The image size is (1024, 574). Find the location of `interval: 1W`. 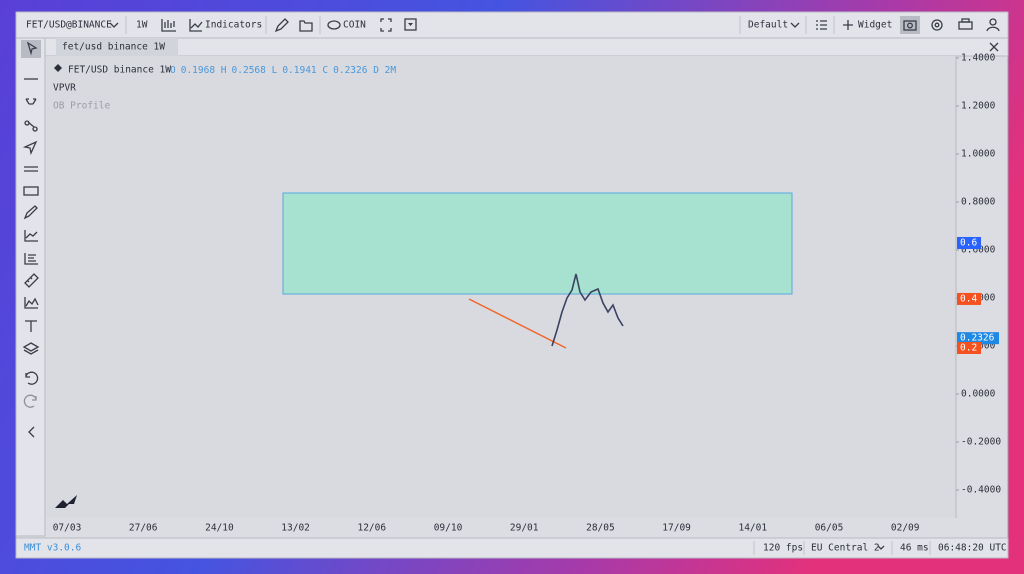

interval: 1W is located at coordinates (142, 25).